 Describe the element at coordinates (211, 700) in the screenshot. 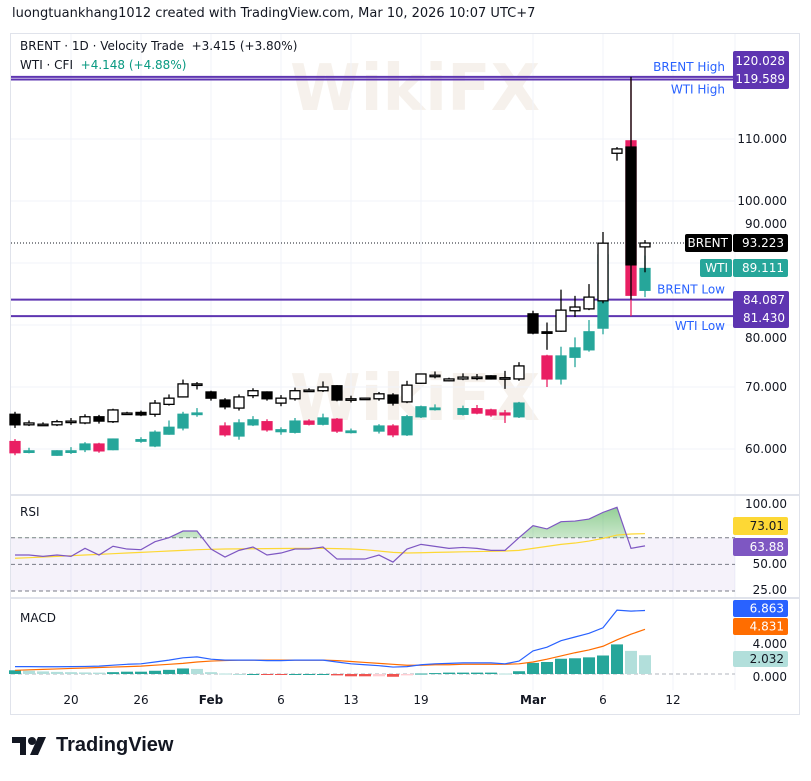

I see `date-tick-label: Feb` at that location.